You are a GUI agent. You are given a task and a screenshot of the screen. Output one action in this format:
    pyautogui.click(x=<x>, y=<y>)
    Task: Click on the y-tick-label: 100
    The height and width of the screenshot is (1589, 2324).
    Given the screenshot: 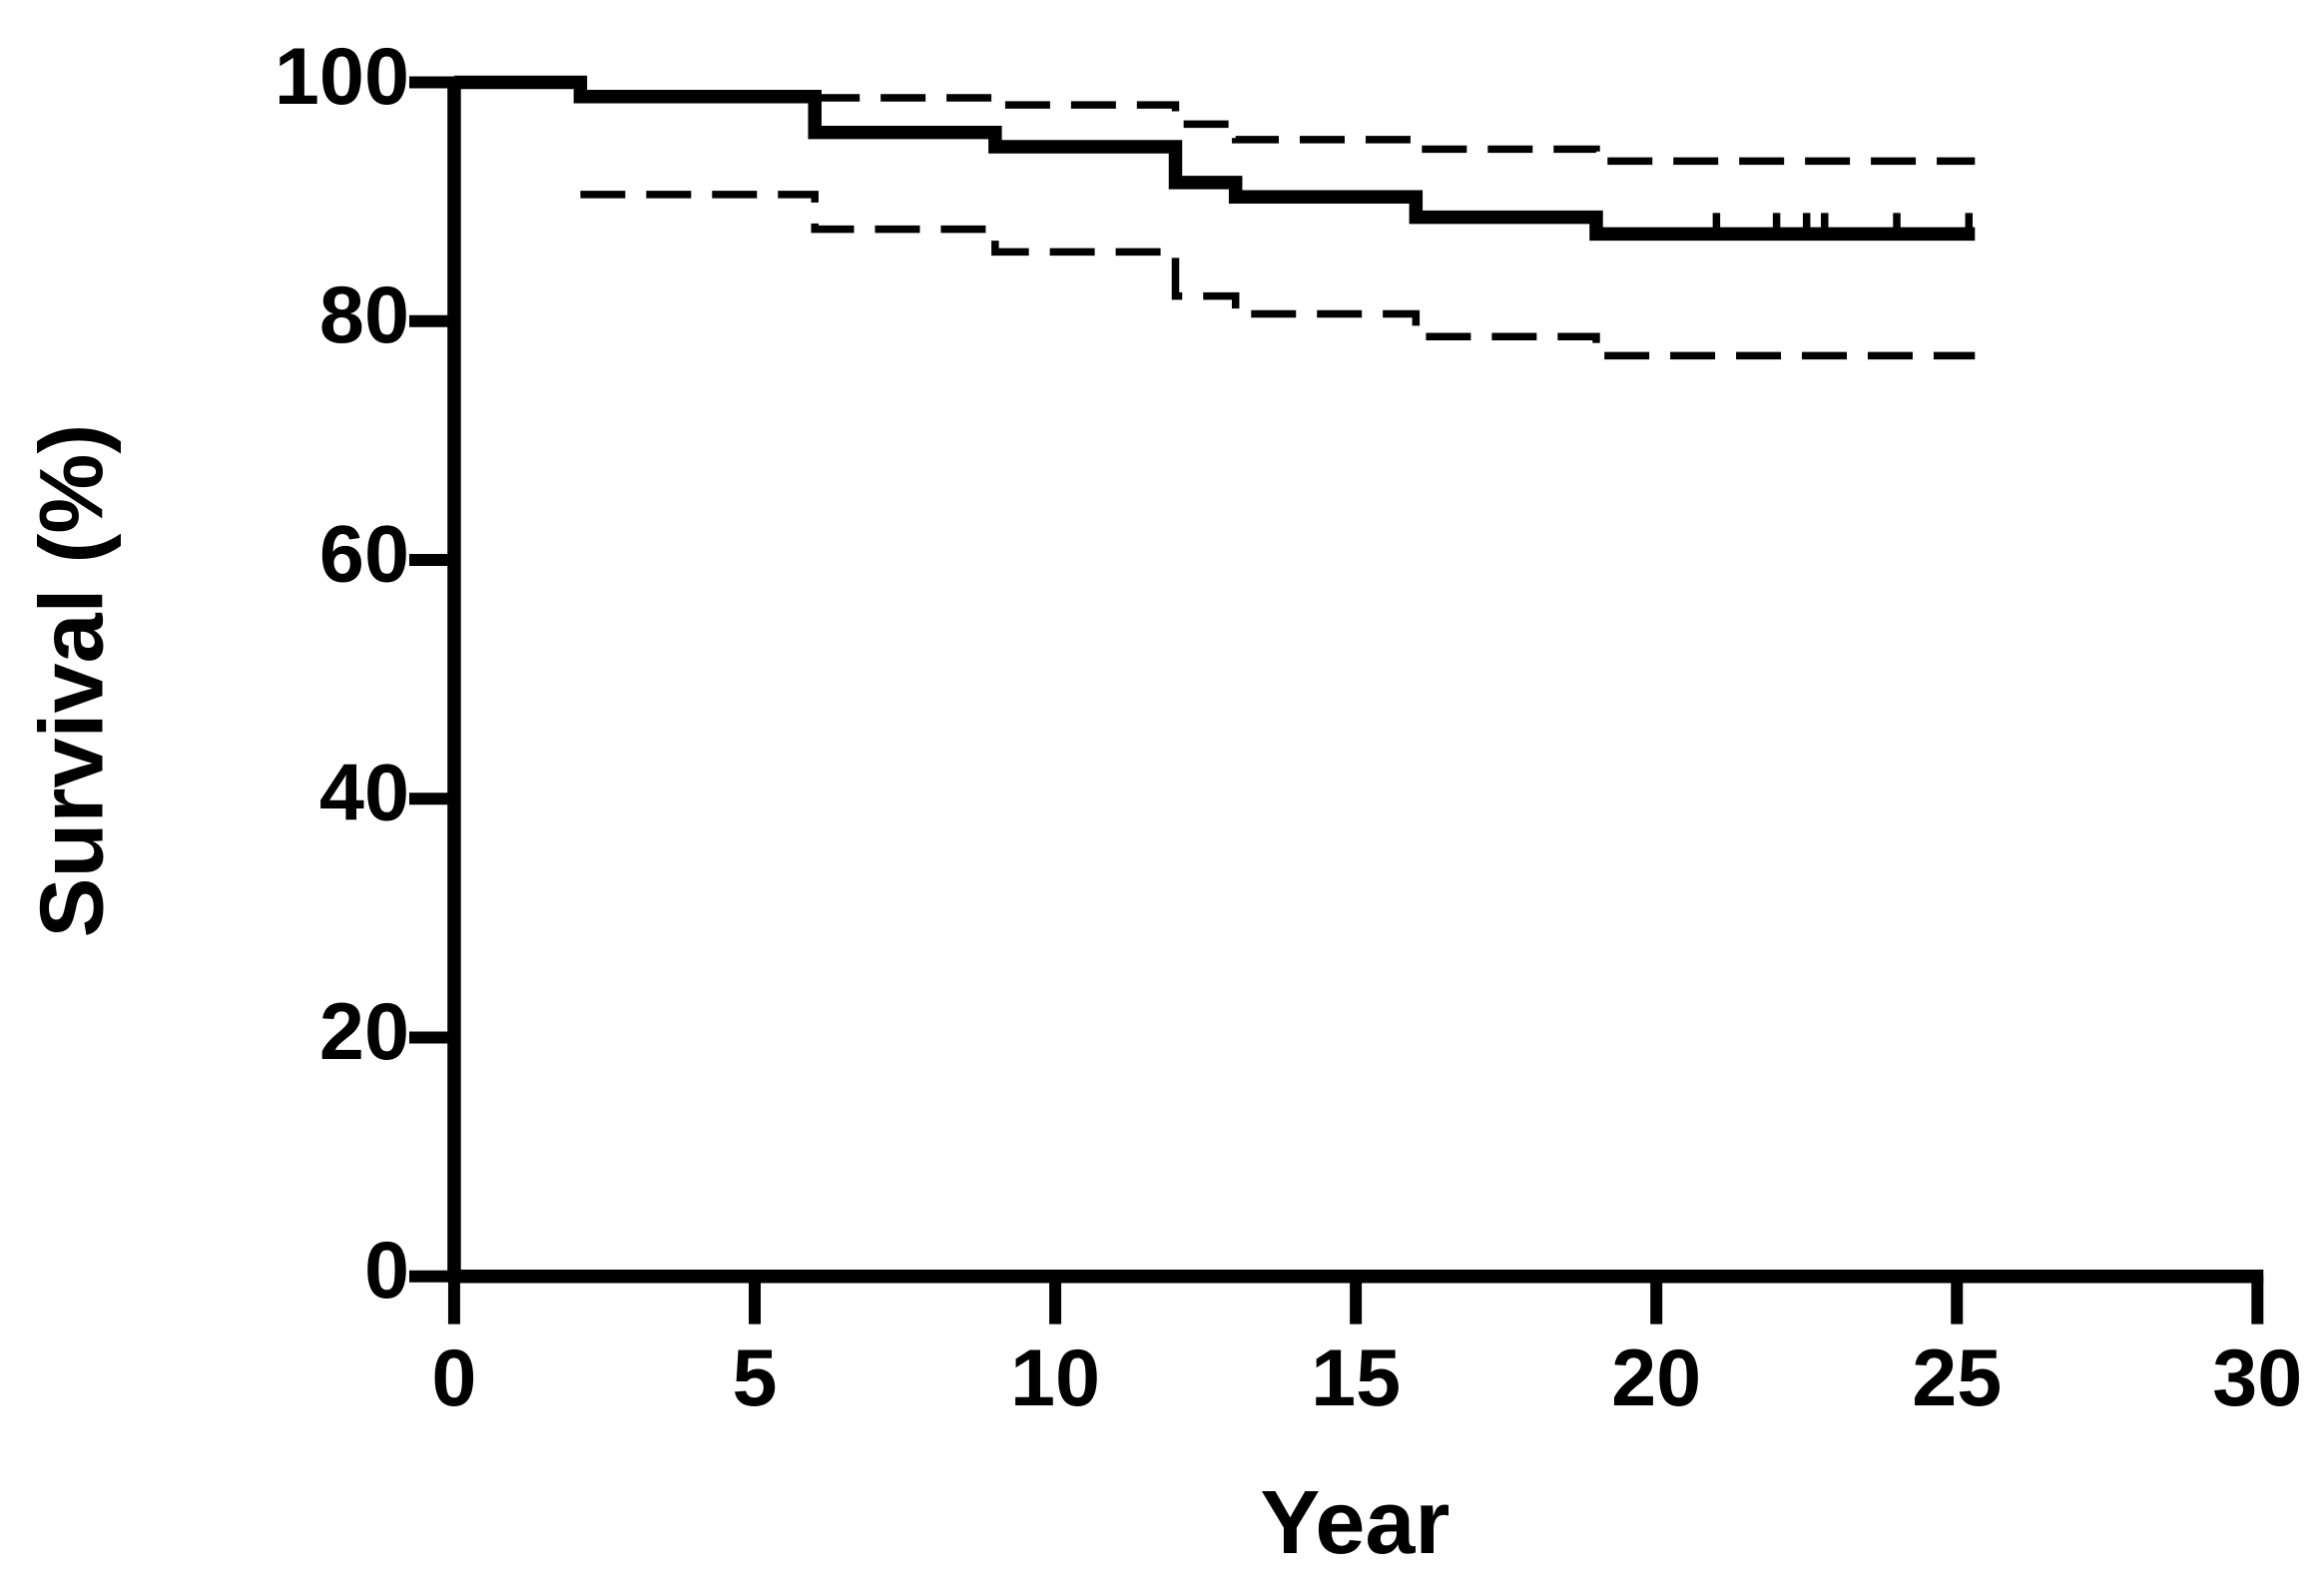 What is the action you would take?
    pyautogui.click(x=342, y=77)
    